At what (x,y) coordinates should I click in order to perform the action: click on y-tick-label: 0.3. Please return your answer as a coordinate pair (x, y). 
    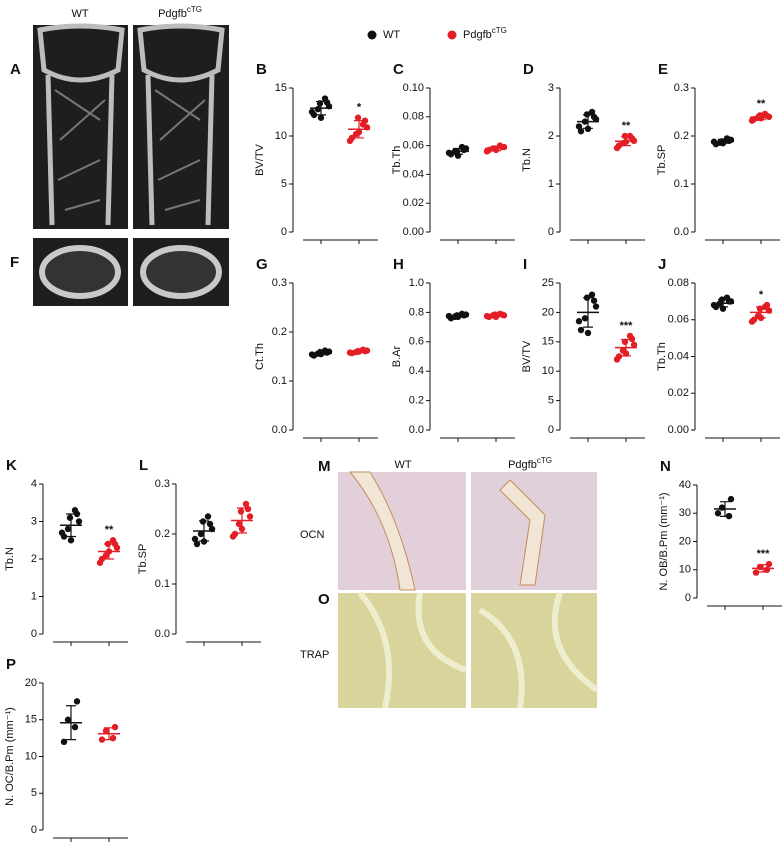
    Looking at the image, I should click on (681, 88).